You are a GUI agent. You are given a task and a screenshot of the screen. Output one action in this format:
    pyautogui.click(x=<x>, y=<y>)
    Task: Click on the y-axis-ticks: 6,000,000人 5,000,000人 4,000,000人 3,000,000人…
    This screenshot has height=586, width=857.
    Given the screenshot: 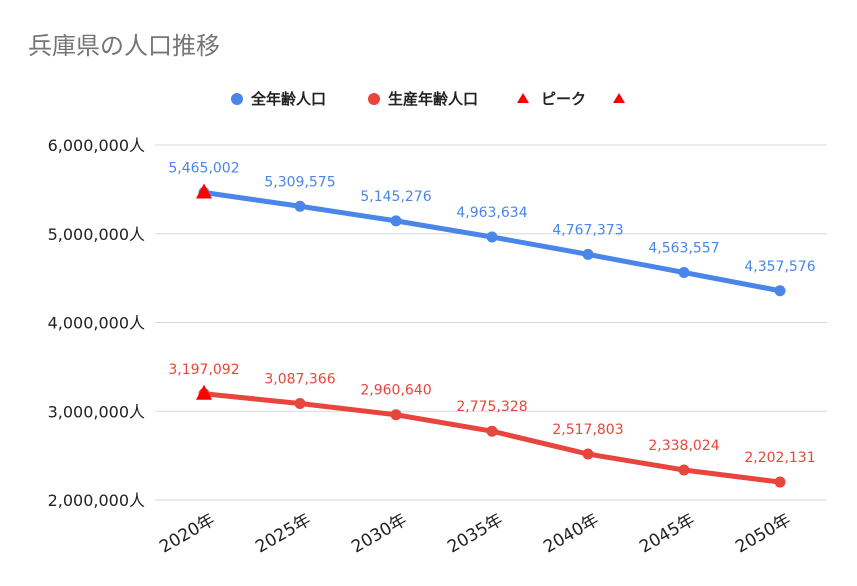 What is the action you would take?
    pyautogui.click(x=96, y=323)
    